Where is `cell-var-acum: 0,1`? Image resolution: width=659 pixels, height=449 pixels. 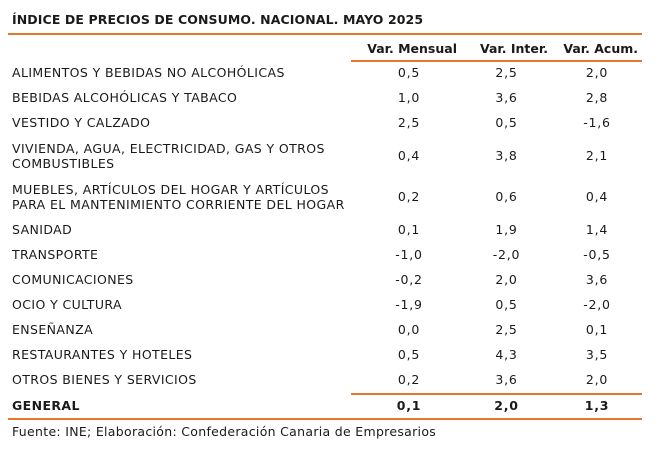
cell-var-acum: 0,1 is located at coordinates (597, 329).